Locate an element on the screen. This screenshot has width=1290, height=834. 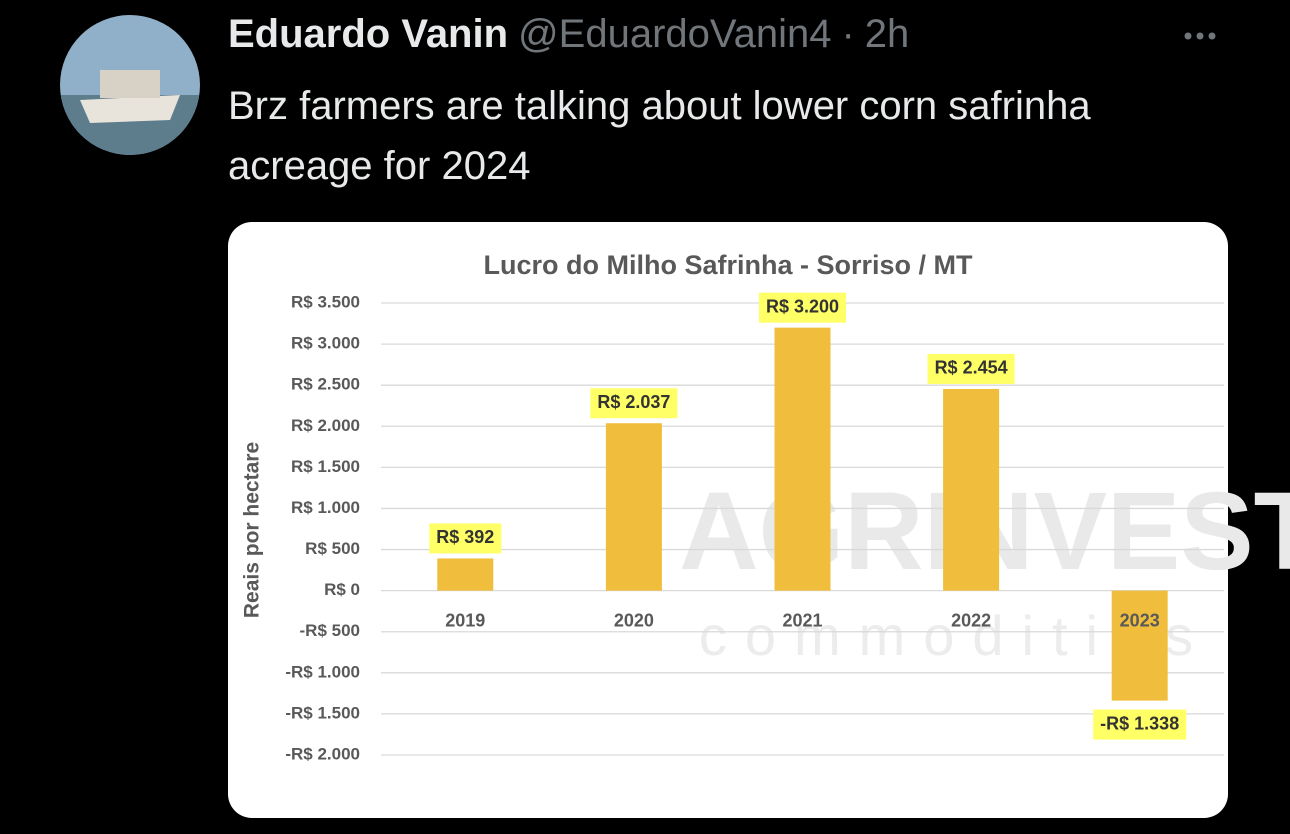
y-tick-label: -R$ 1.000 is located at coordinates (322, 671).